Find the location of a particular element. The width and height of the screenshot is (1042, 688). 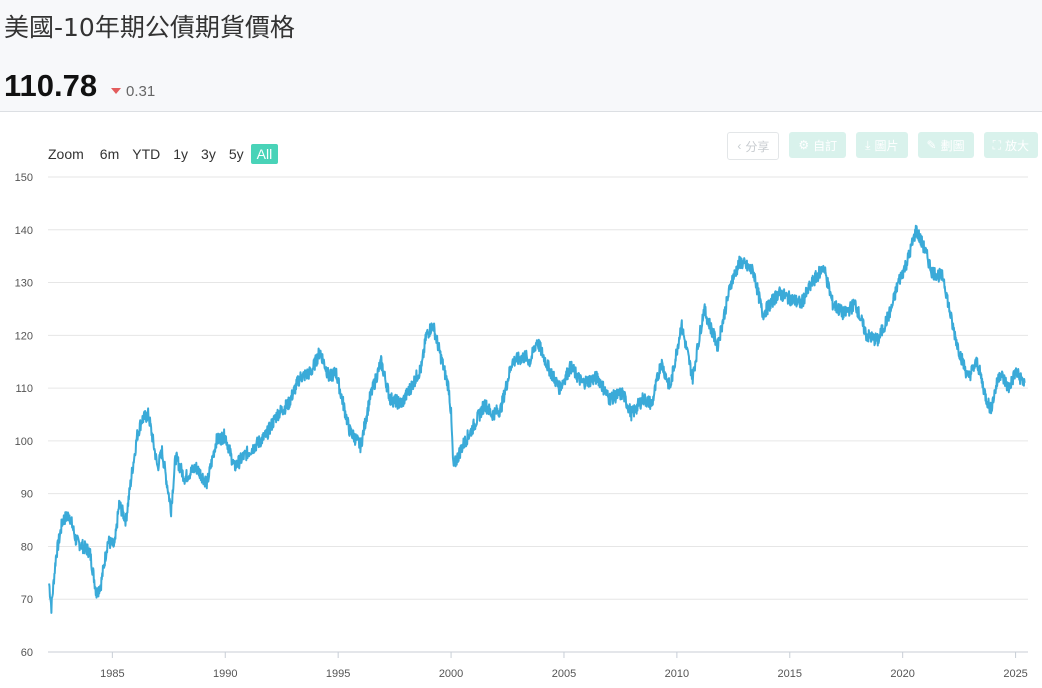

zoom-ytd-button: YTD is located at coordinates (146, 154).